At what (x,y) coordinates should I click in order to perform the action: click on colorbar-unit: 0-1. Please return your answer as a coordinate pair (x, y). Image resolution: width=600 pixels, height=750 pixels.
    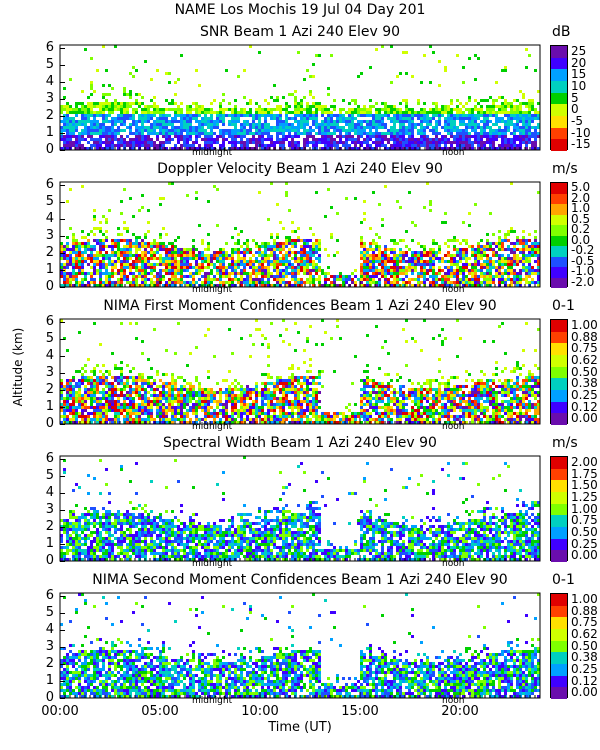
    Looking at the image, I should click on (563, 580).